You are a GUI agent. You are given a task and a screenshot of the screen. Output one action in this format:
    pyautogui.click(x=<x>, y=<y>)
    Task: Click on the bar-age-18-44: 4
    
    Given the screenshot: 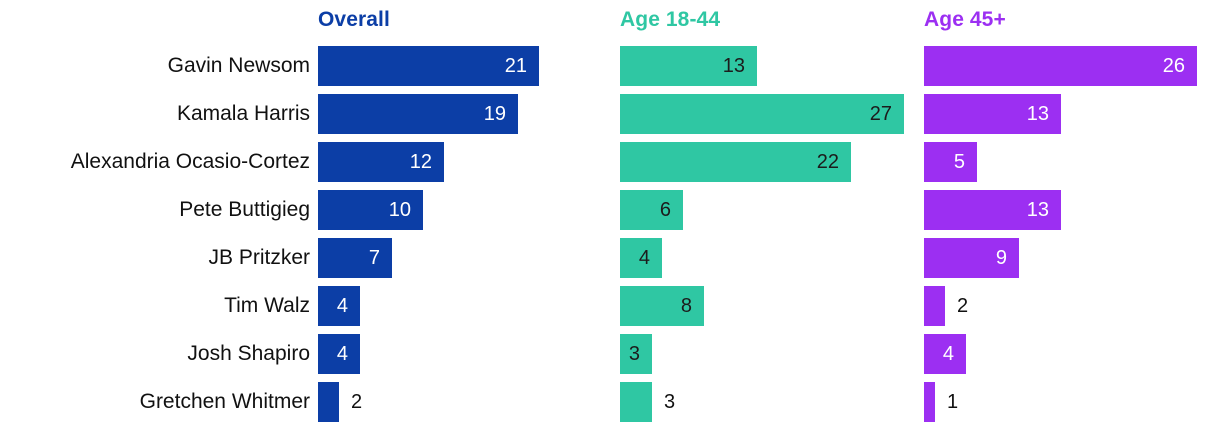 What is the action you would take?
    pyautogui.click(x=641, y=258)
    